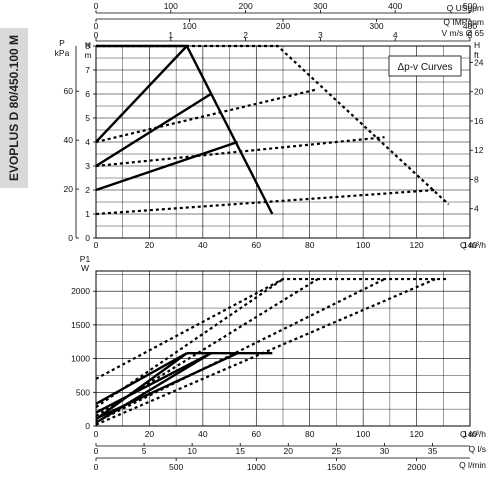  I want to click on ft-tick-label: 24, so click(479, 62).